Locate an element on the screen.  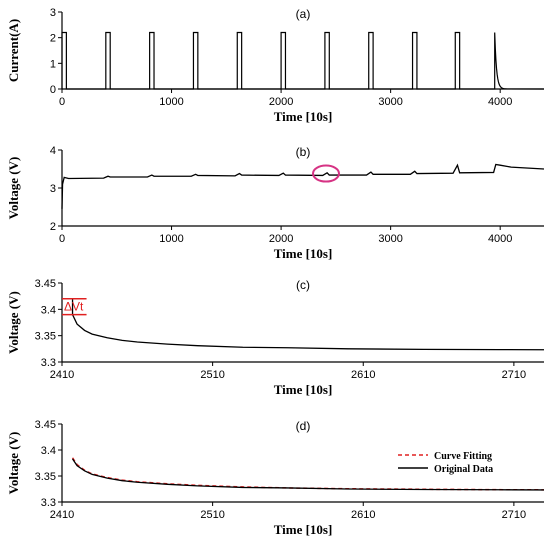
original-data-line is located at coordinates (308, 474).